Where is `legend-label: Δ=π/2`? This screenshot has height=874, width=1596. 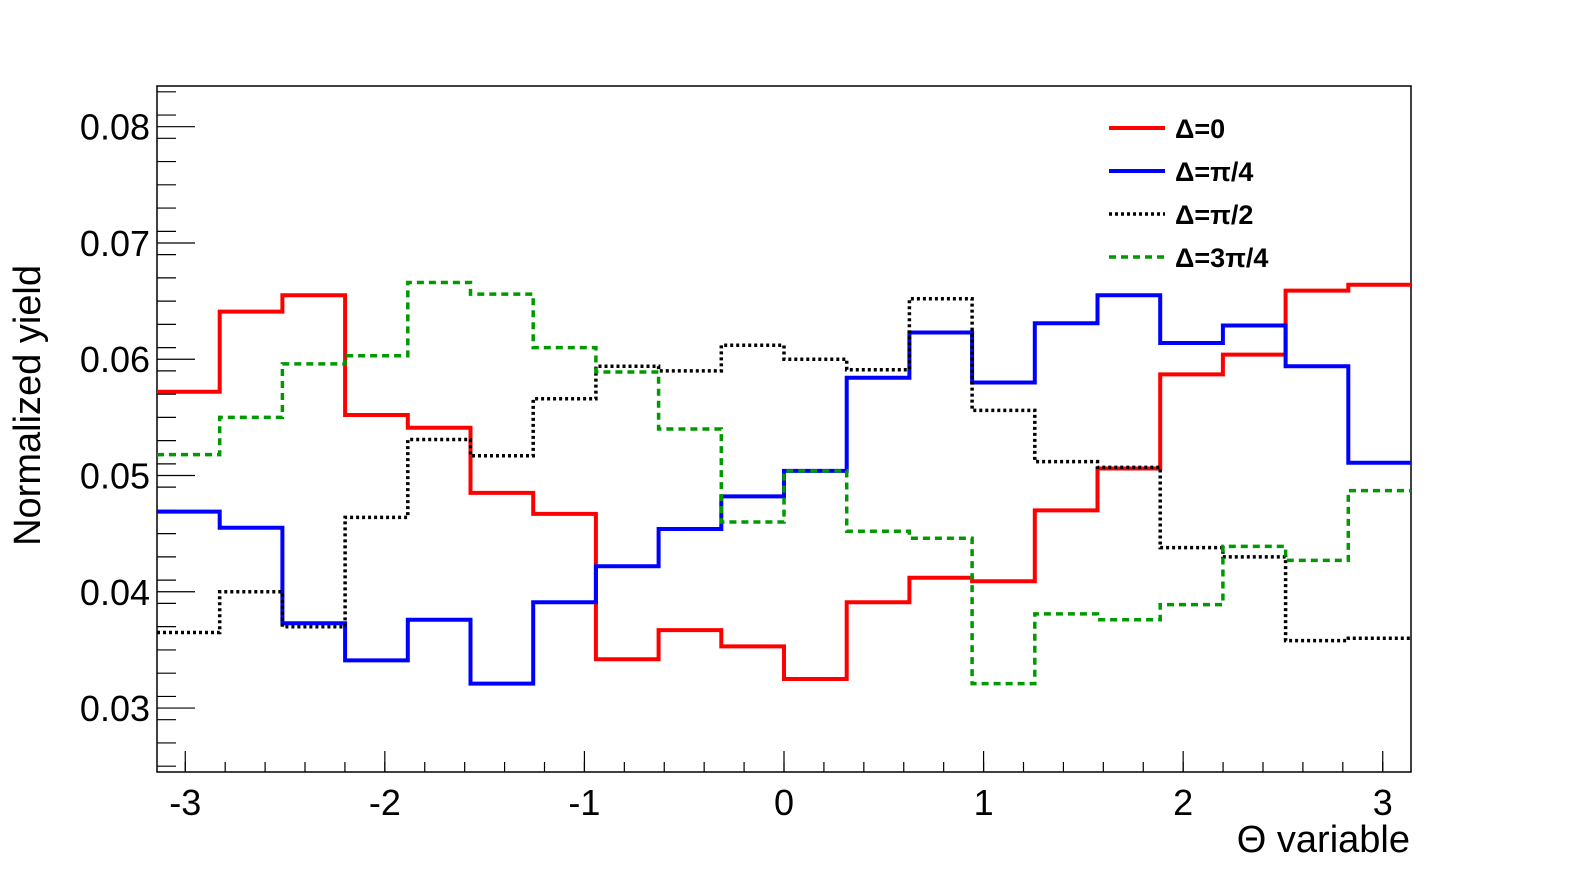
legend-label: Δ=π/2 is located at coordinates (1214, 215).